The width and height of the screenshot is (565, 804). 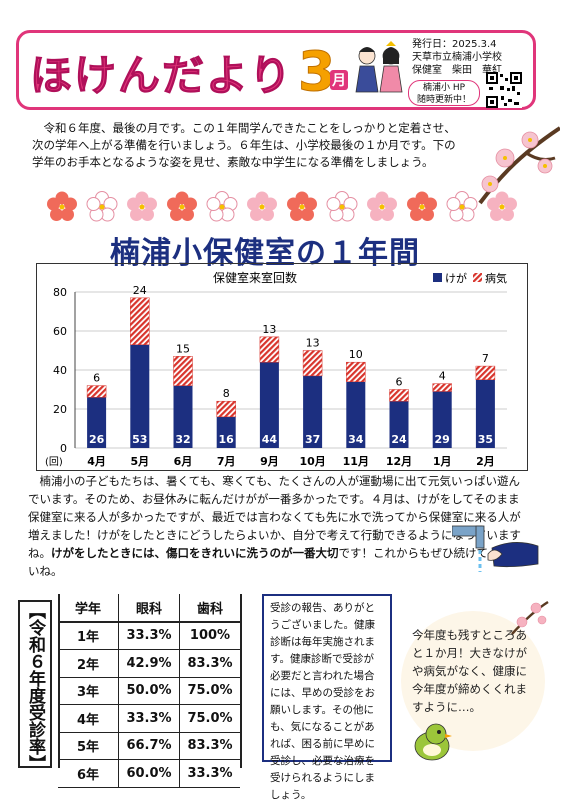 I want to click on rates-cell: 50.0%, so click(x=149, y=691).